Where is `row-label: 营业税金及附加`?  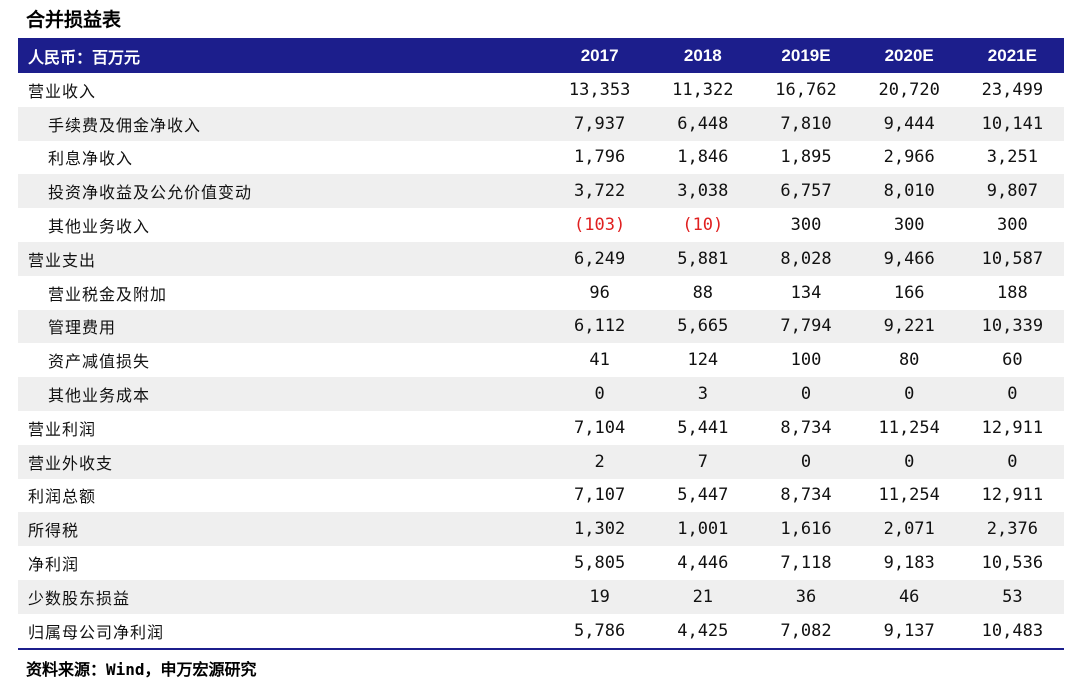
row-label: 营业税金及附加 is located at coordinates (108, 294).